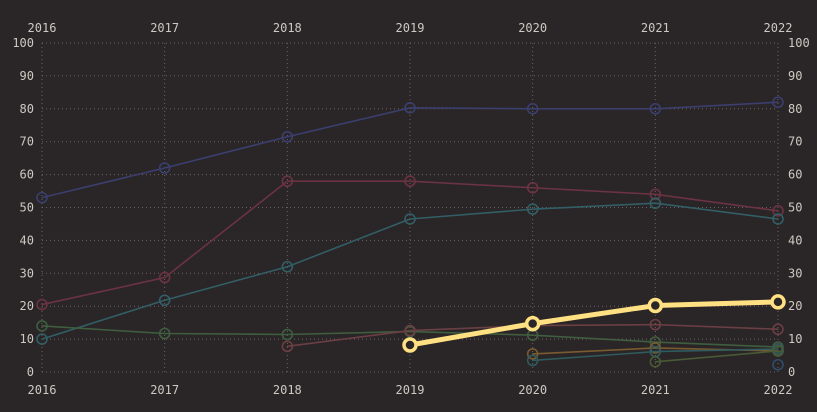 This screenshot has height=412, width=817. What do you see at coordinates (410, 390) in the screenshot?
I see `x-tick-label-bottom: 2019` at bounding box center [410, 390].